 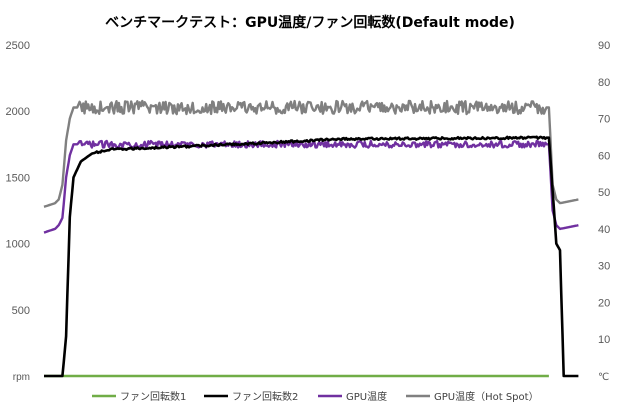 What do you see at coordinates (604, 267) in the screenshot?
I see `y-right-tick-label: 30` at bounding box center [604, 267].